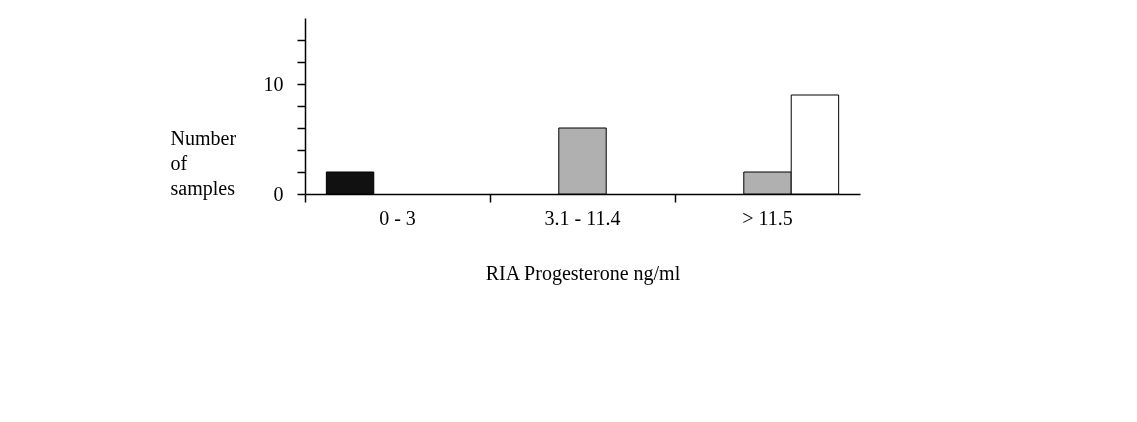  I want to click on x-tick-label: 0 - 3, so click(397, 217).